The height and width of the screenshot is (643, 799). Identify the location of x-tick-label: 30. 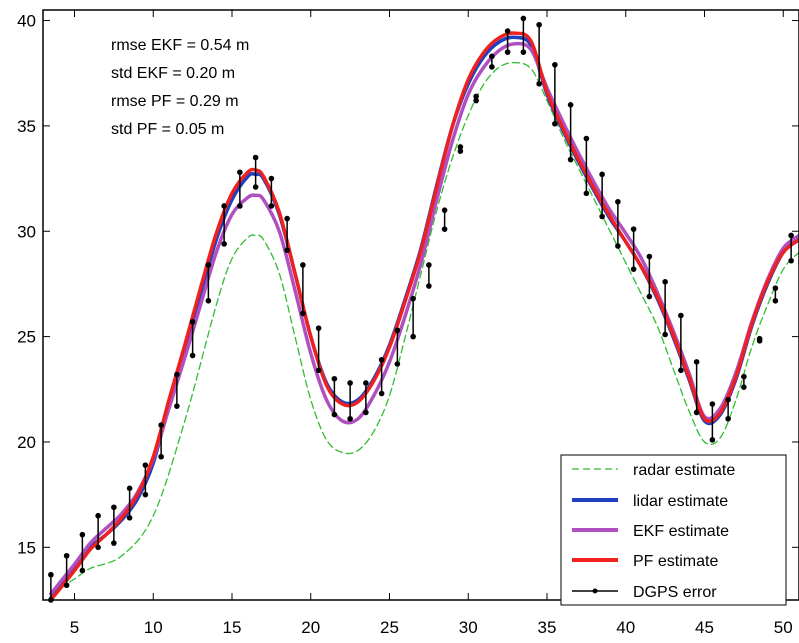
(468, 627).